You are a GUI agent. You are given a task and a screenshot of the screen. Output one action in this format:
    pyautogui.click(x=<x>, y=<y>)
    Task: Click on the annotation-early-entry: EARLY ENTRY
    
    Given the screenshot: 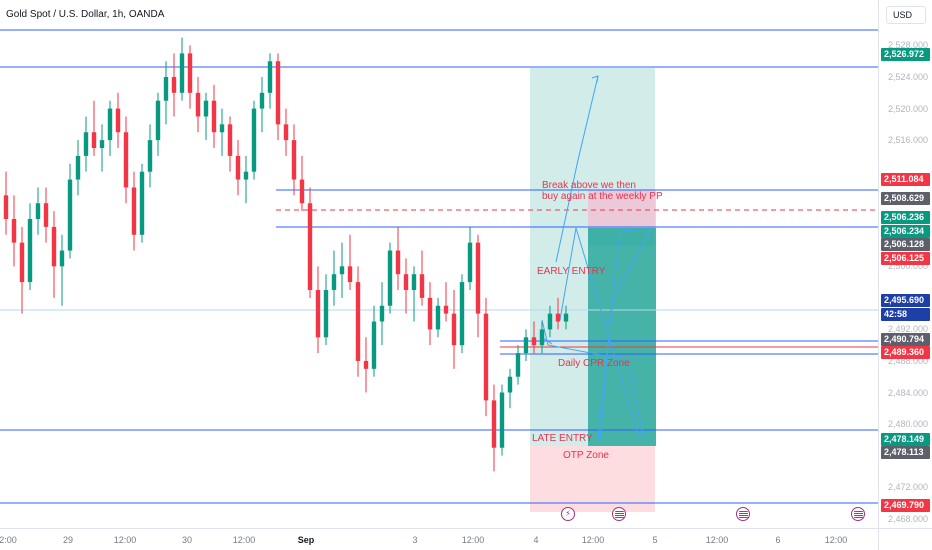 What is the action you would take?
    pyautogui.click(x=571, y=271)
    